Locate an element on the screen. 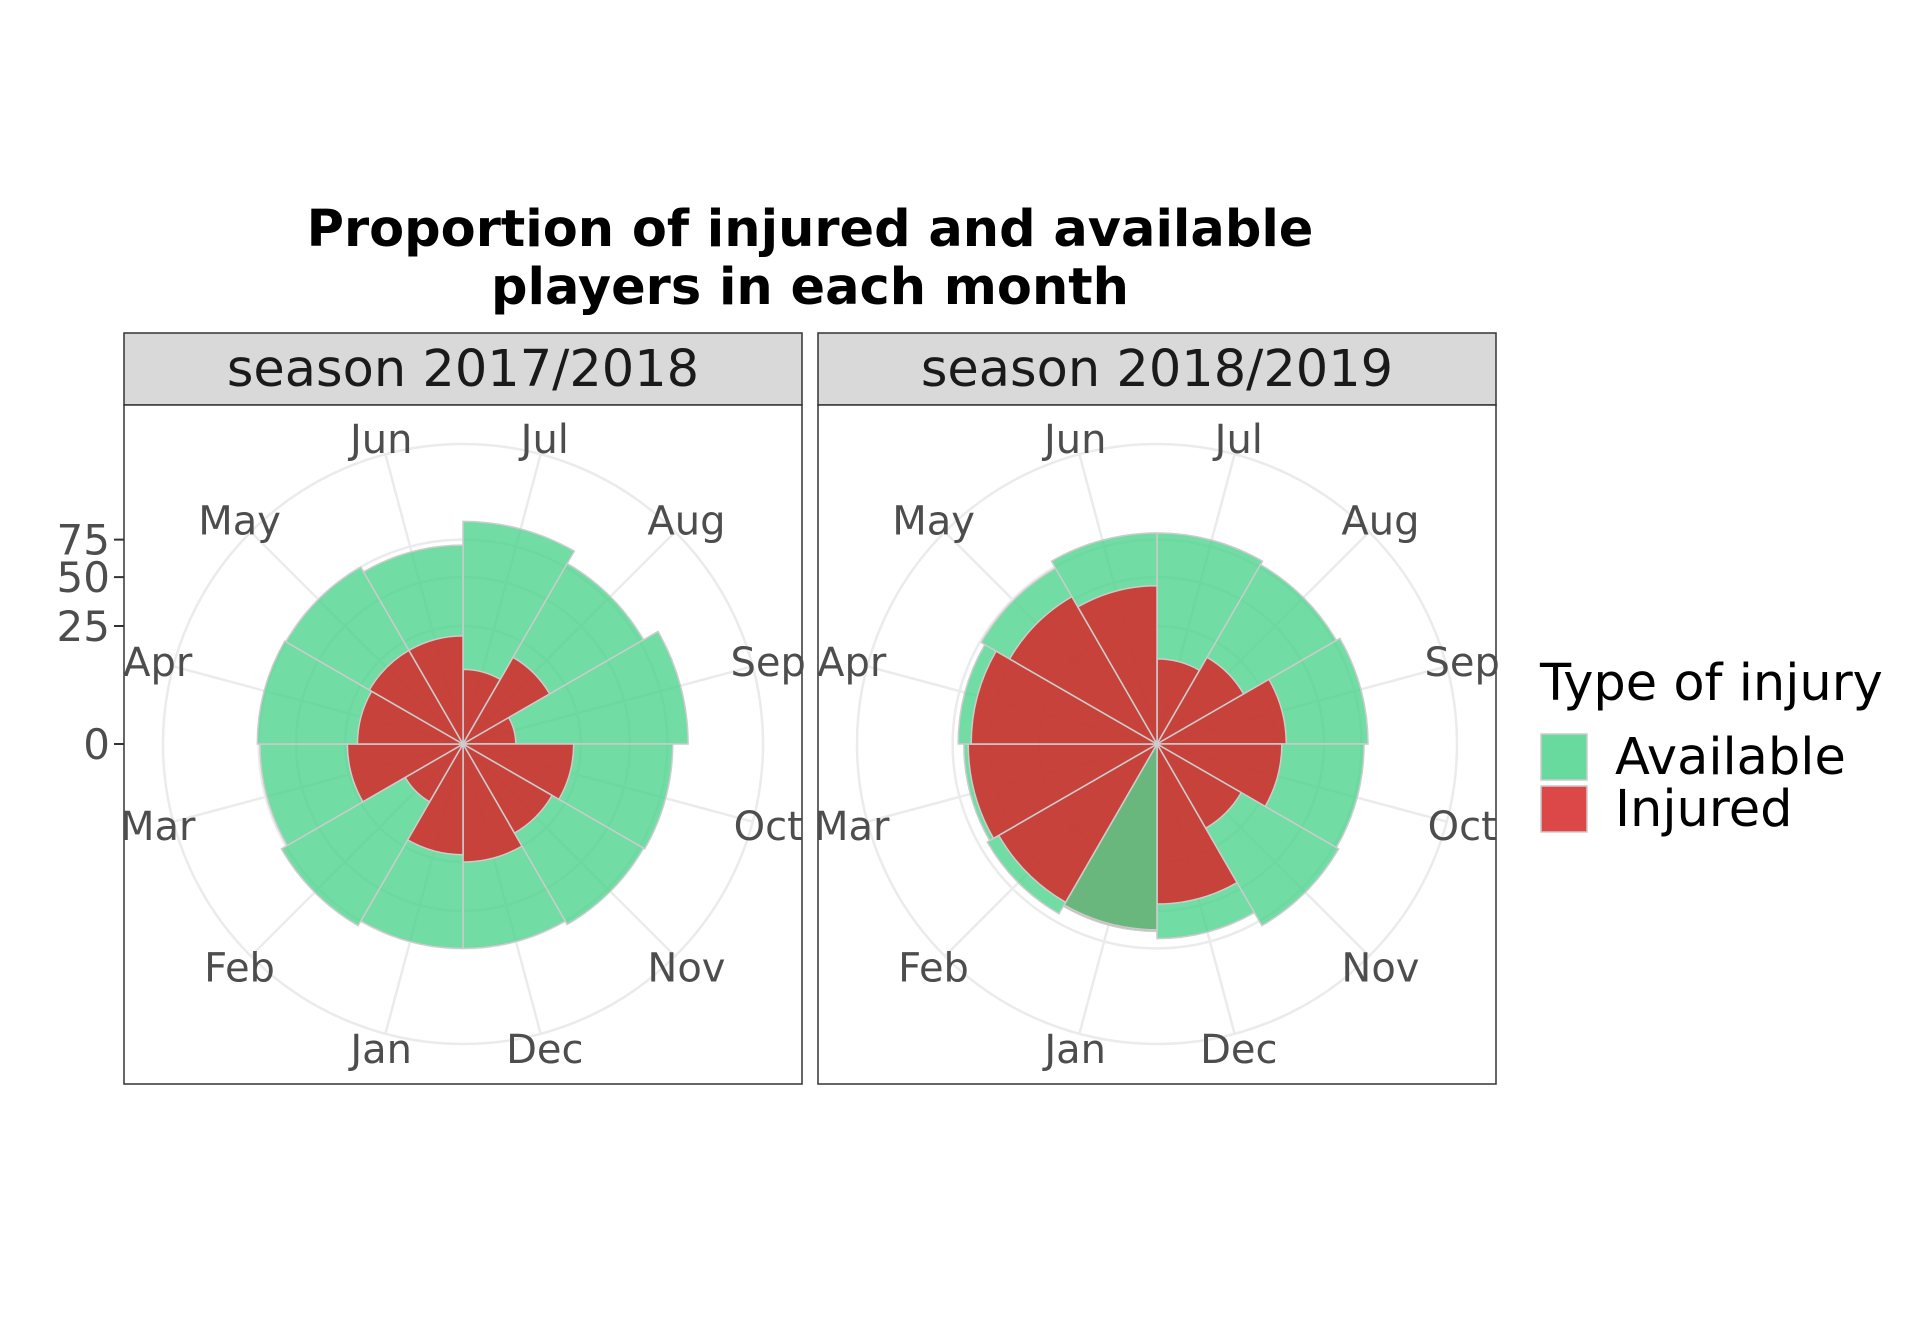 Image resolution: width=1920 pixels, height=1344 pixels. legend-key-available is located at coordinates (1564, 757).